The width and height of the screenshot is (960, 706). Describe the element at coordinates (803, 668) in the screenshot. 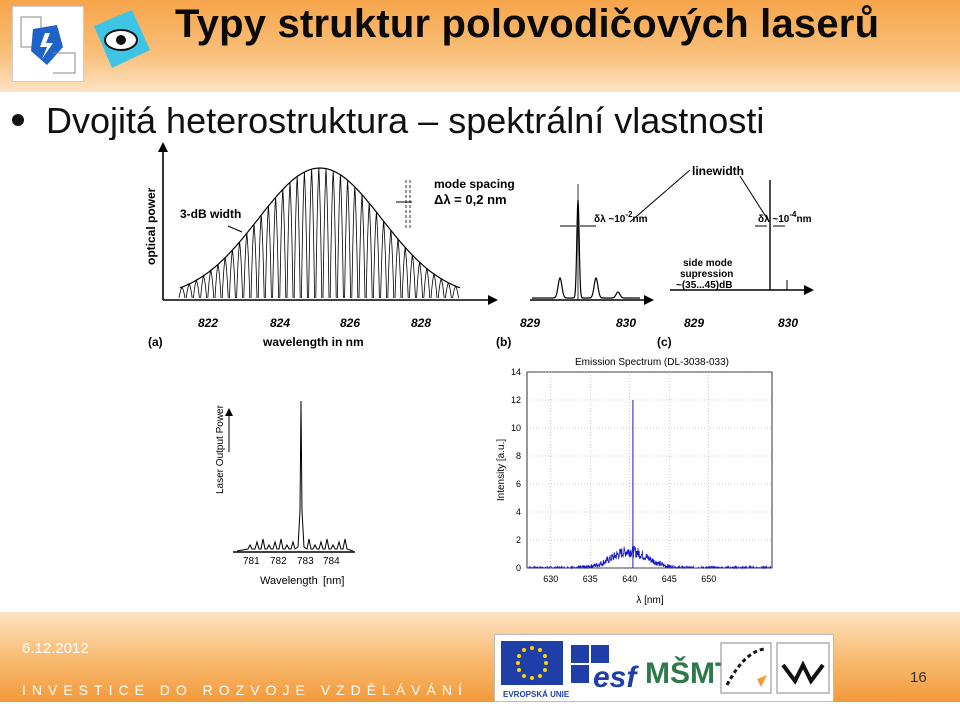

I see `university-mark-icon` at that location.